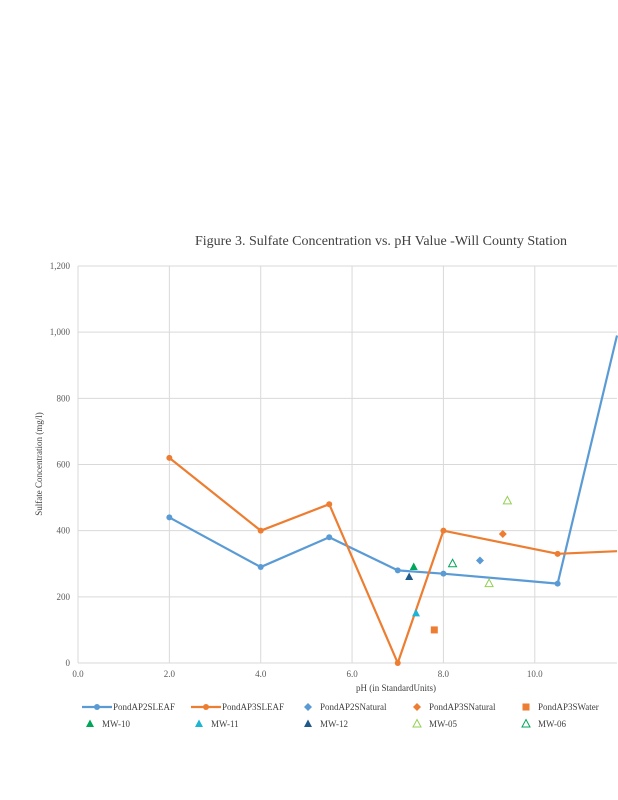 Image resolution: width=618 pixels, height=800 pixels. I want to click on legend-item: PondAP2SNatural, so click(345, 707).